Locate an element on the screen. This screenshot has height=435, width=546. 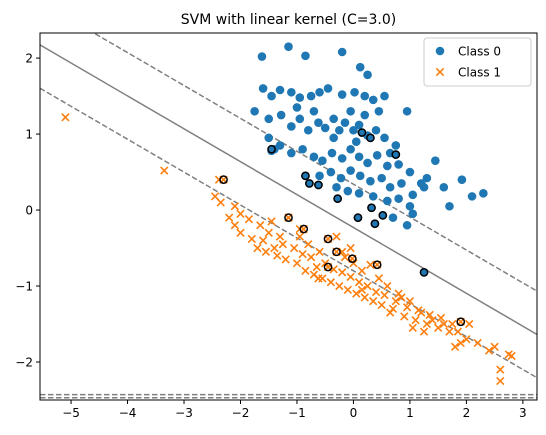
legend: Class 0 Class 1 is located at coordinates (477, 62).